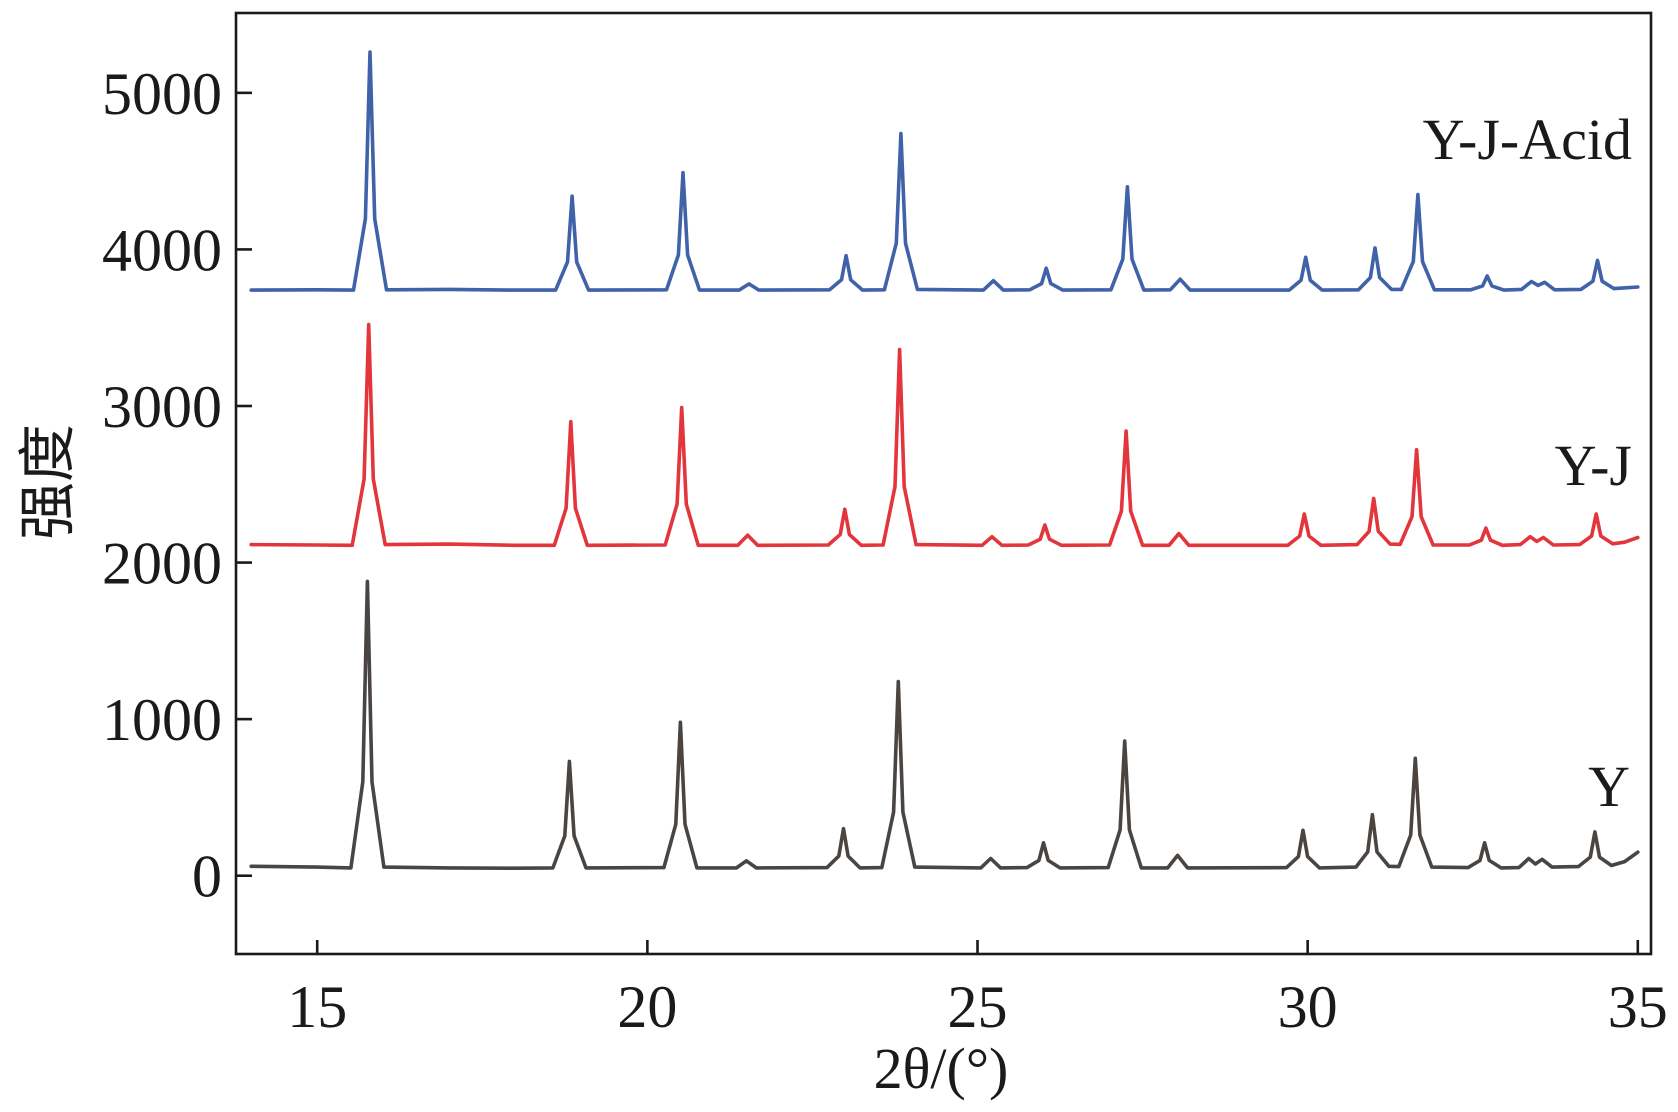  Describe the element at coordinates (1593, 465) in the screenshot. I see `series-label-y-j: Y-J` at that location.